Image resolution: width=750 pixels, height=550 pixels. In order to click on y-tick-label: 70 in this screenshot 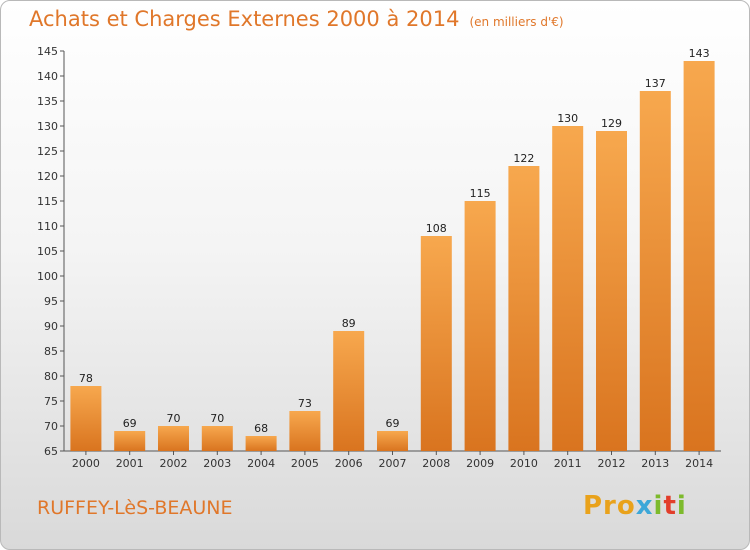, I will do `click(51, 426)`.